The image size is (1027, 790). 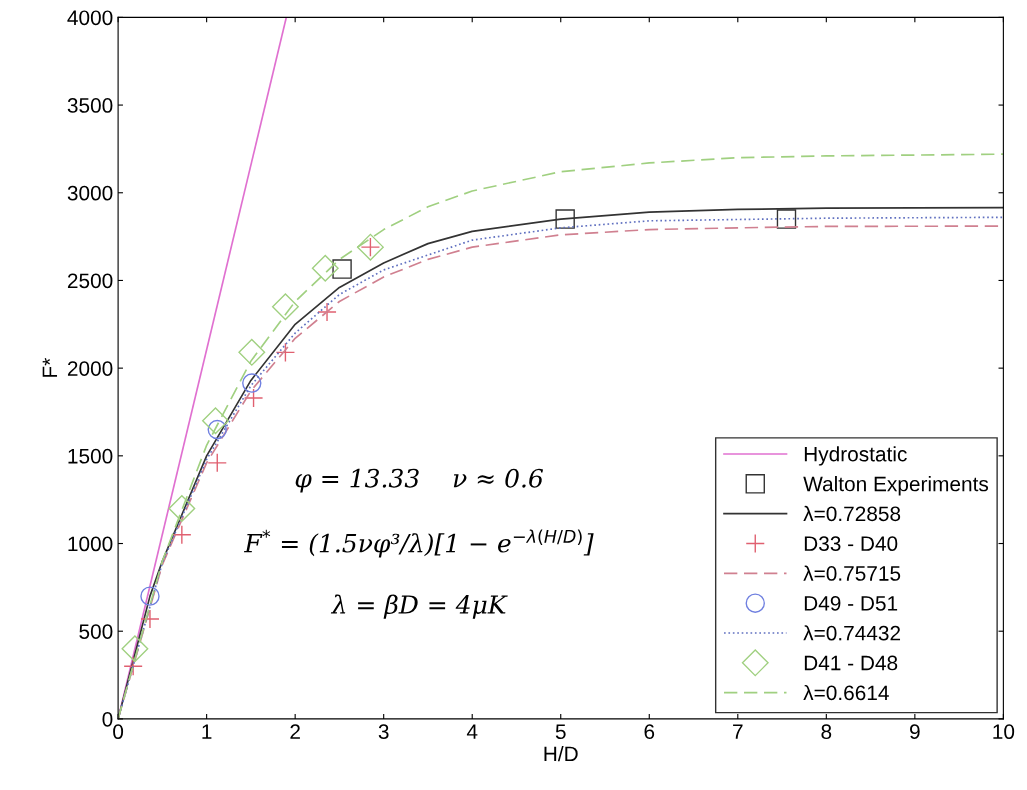 I want to click on legend-label: D33 - D40, so click(x=851, y=544).